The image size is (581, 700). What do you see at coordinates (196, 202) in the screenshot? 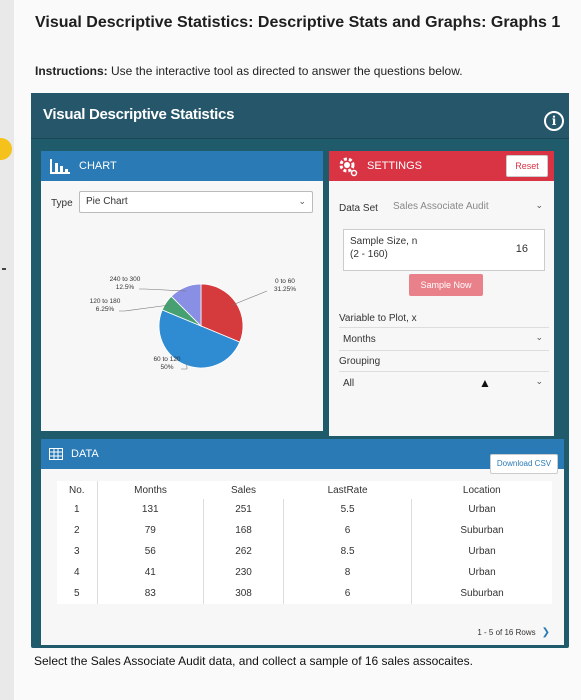
I see `chart-type-select: Pie Chart ⌄` at bounding box center [196, 202].